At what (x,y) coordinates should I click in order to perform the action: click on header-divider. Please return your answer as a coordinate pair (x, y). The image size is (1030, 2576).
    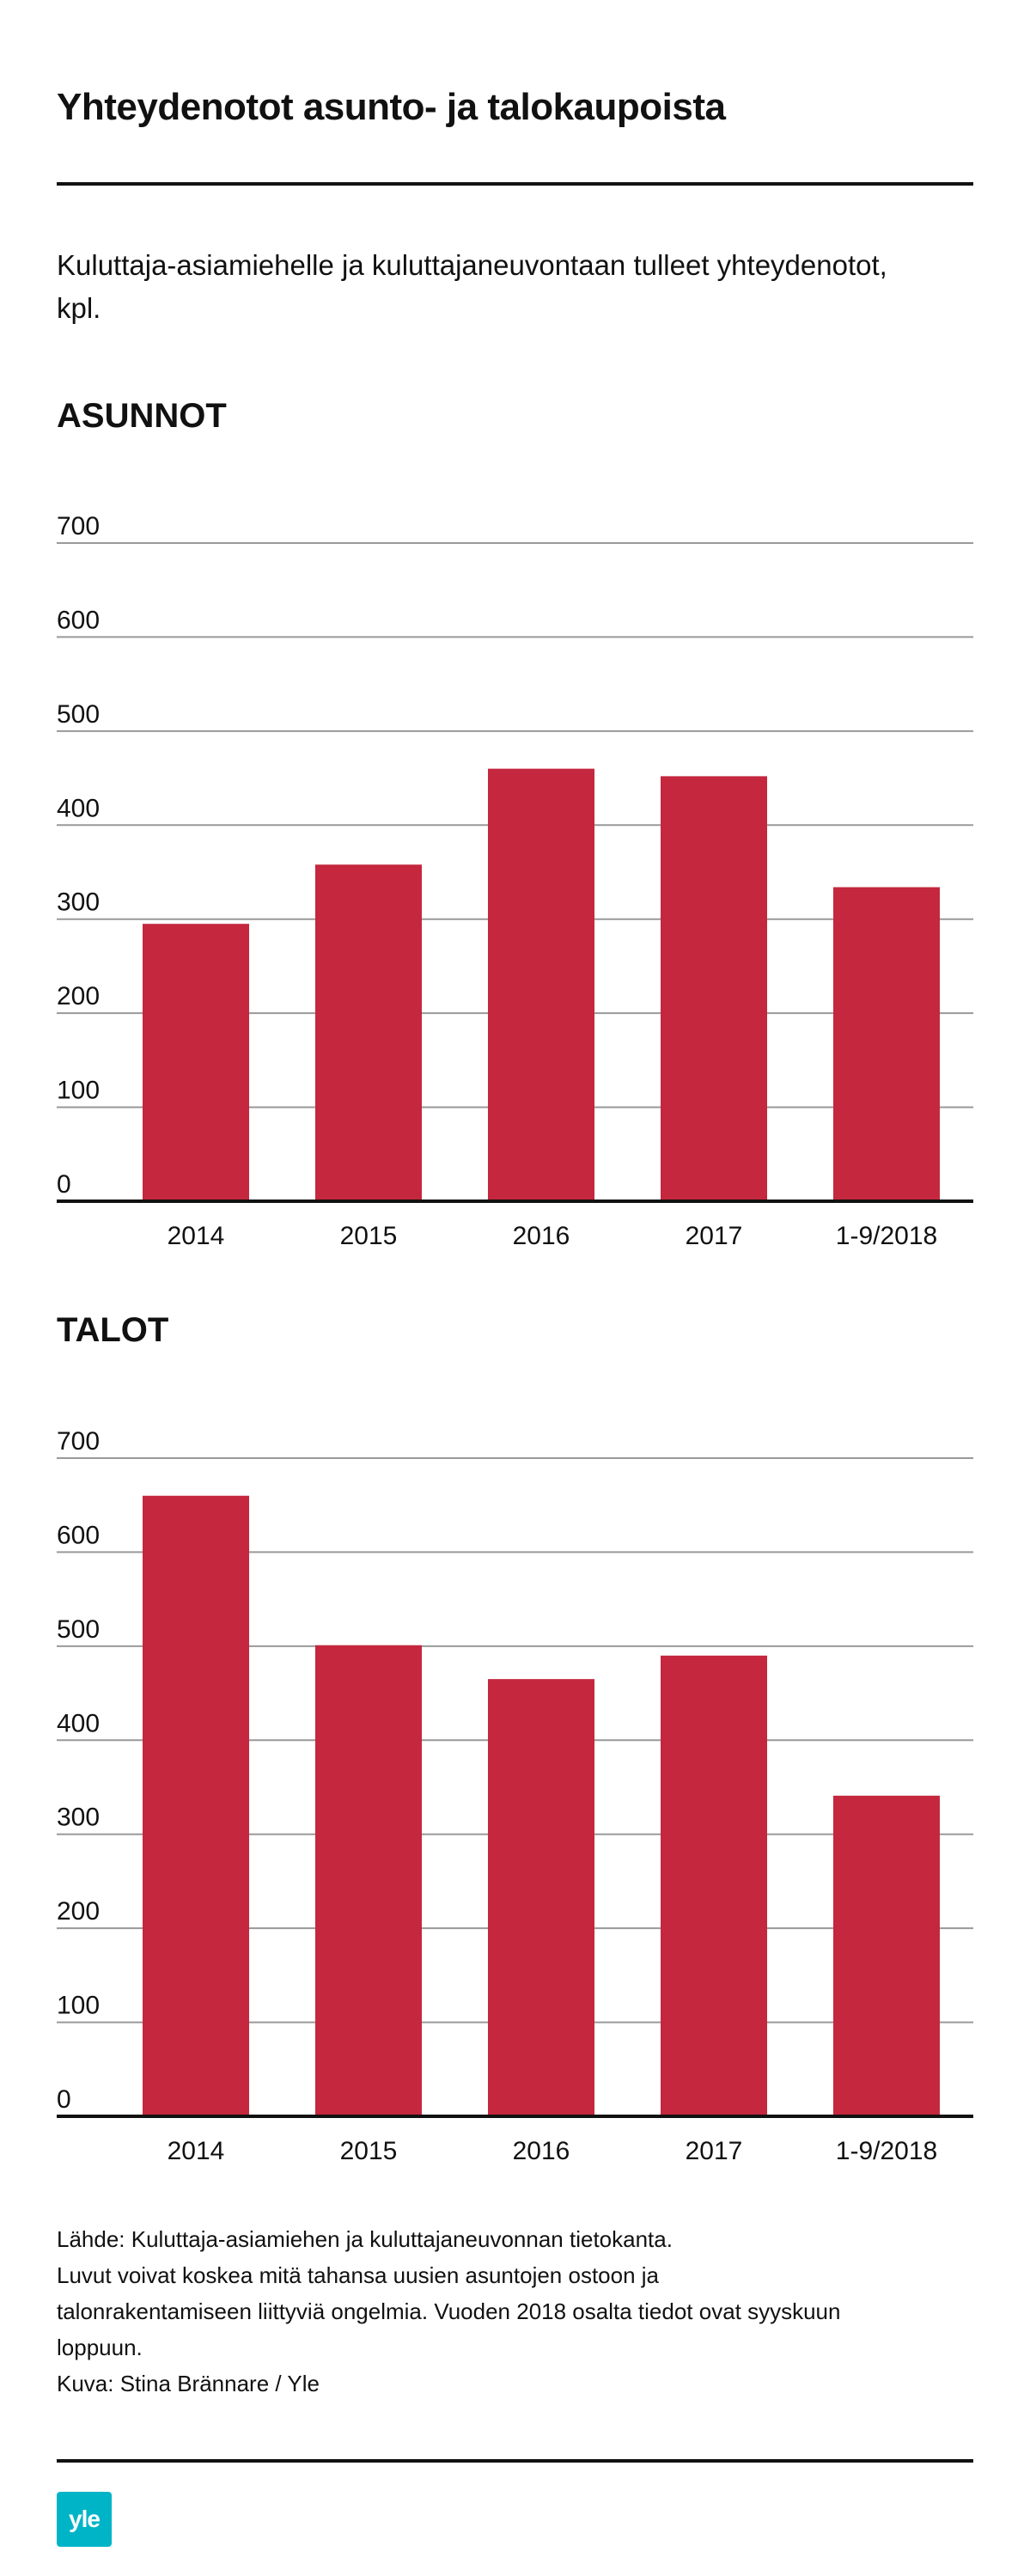
    Looking at the image, I should click on (515, 184).